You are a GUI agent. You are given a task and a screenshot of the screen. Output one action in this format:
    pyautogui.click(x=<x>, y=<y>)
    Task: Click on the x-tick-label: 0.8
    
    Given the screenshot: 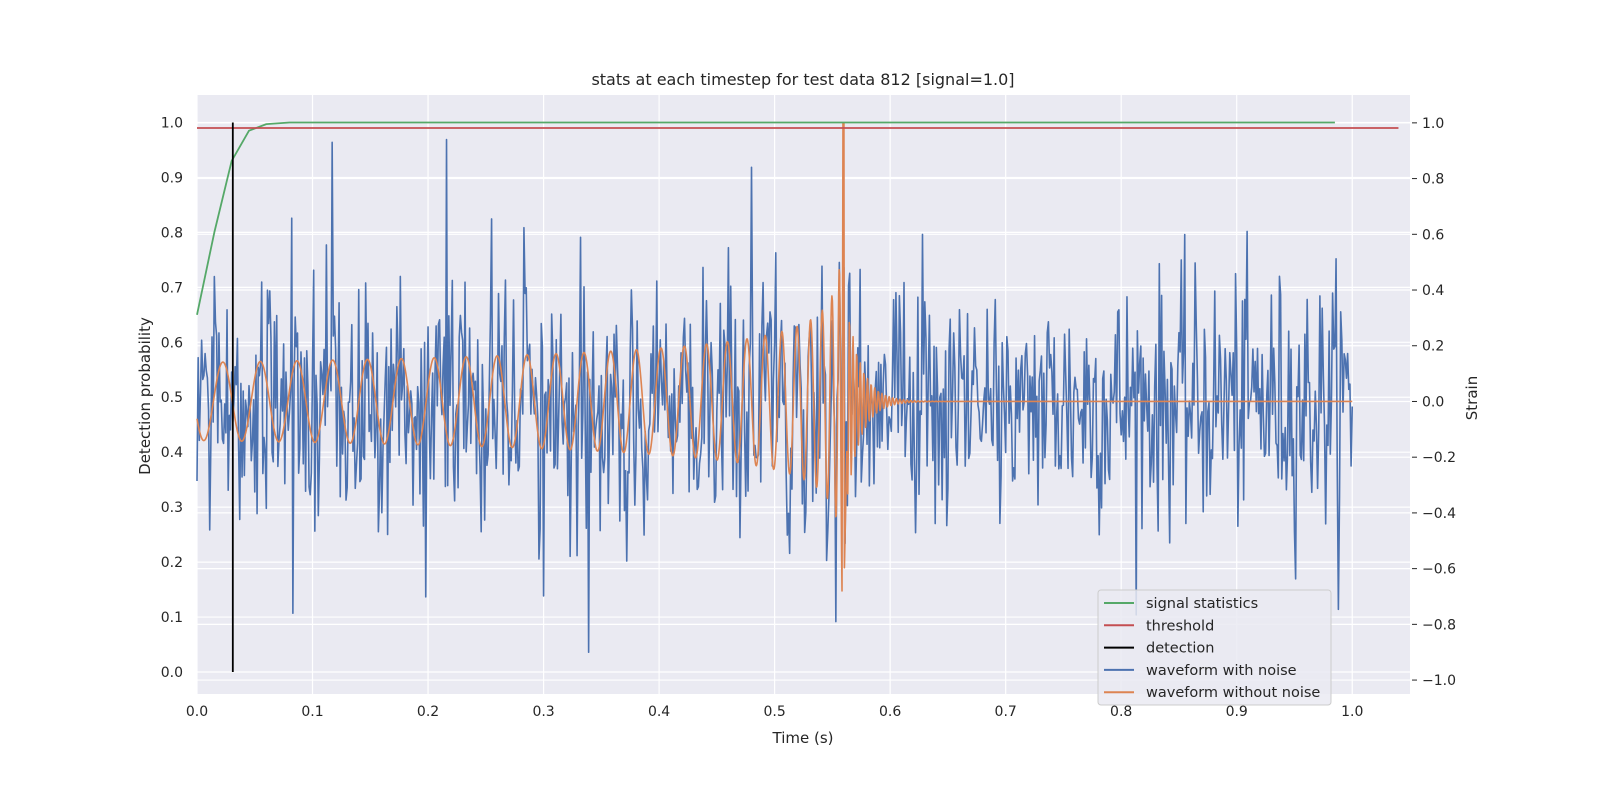 What is the action you would take?
    pyautogui.click(x=1121, y=712)
    